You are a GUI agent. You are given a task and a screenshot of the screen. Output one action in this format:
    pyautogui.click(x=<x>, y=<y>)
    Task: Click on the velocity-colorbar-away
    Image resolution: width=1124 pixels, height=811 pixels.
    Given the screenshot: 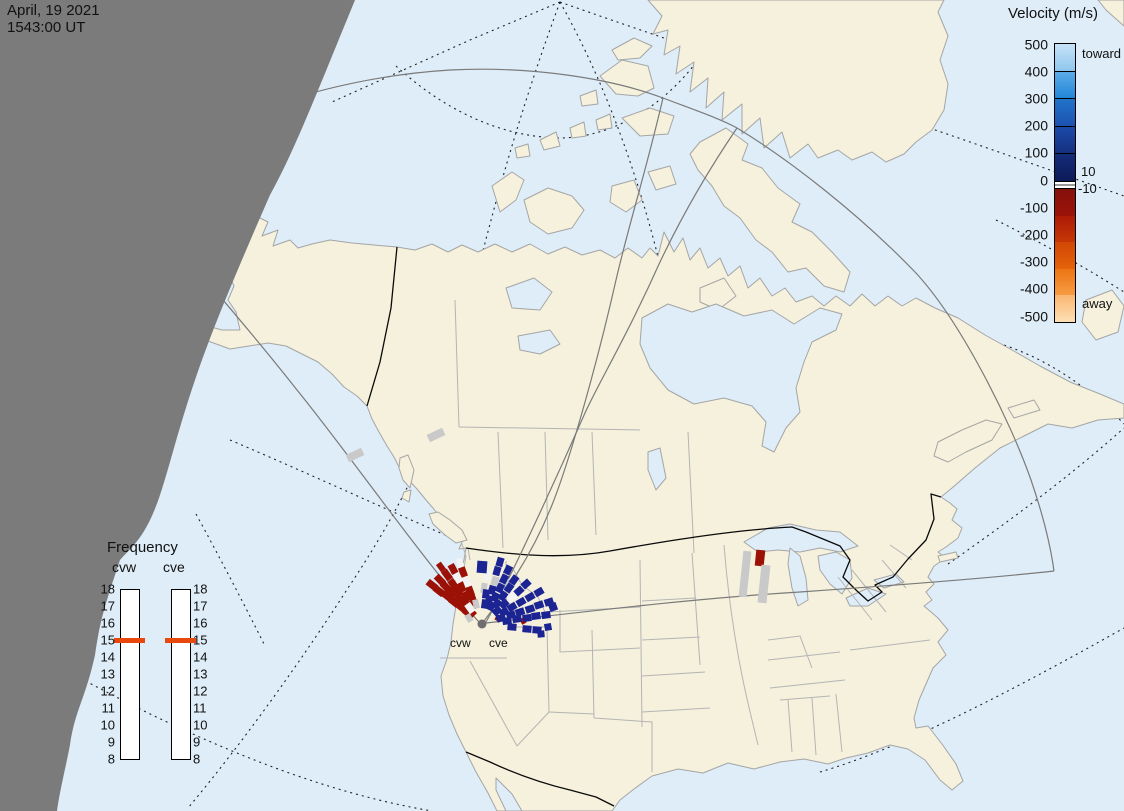 What is the action you would take?
    pyautogui.click(x=1065, y=255)
    